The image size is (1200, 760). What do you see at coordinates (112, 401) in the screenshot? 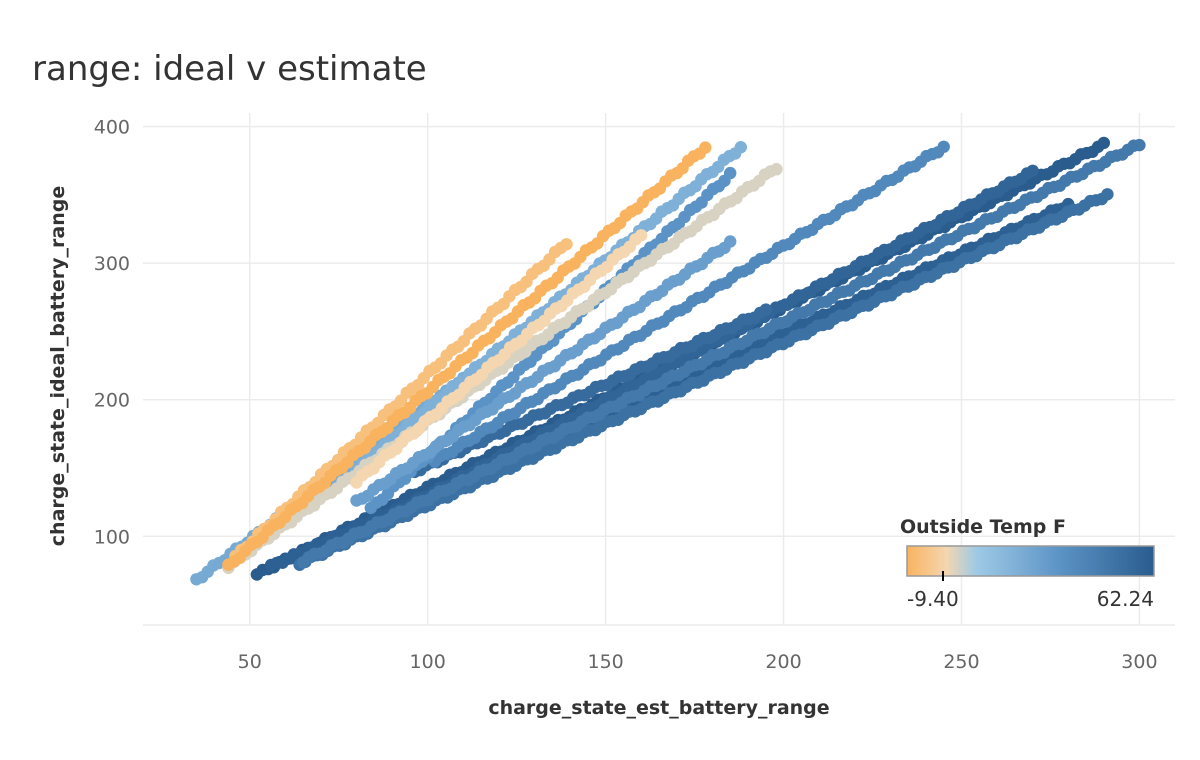
I see `y-tick-label: 200` at bounding box center [112, 401].